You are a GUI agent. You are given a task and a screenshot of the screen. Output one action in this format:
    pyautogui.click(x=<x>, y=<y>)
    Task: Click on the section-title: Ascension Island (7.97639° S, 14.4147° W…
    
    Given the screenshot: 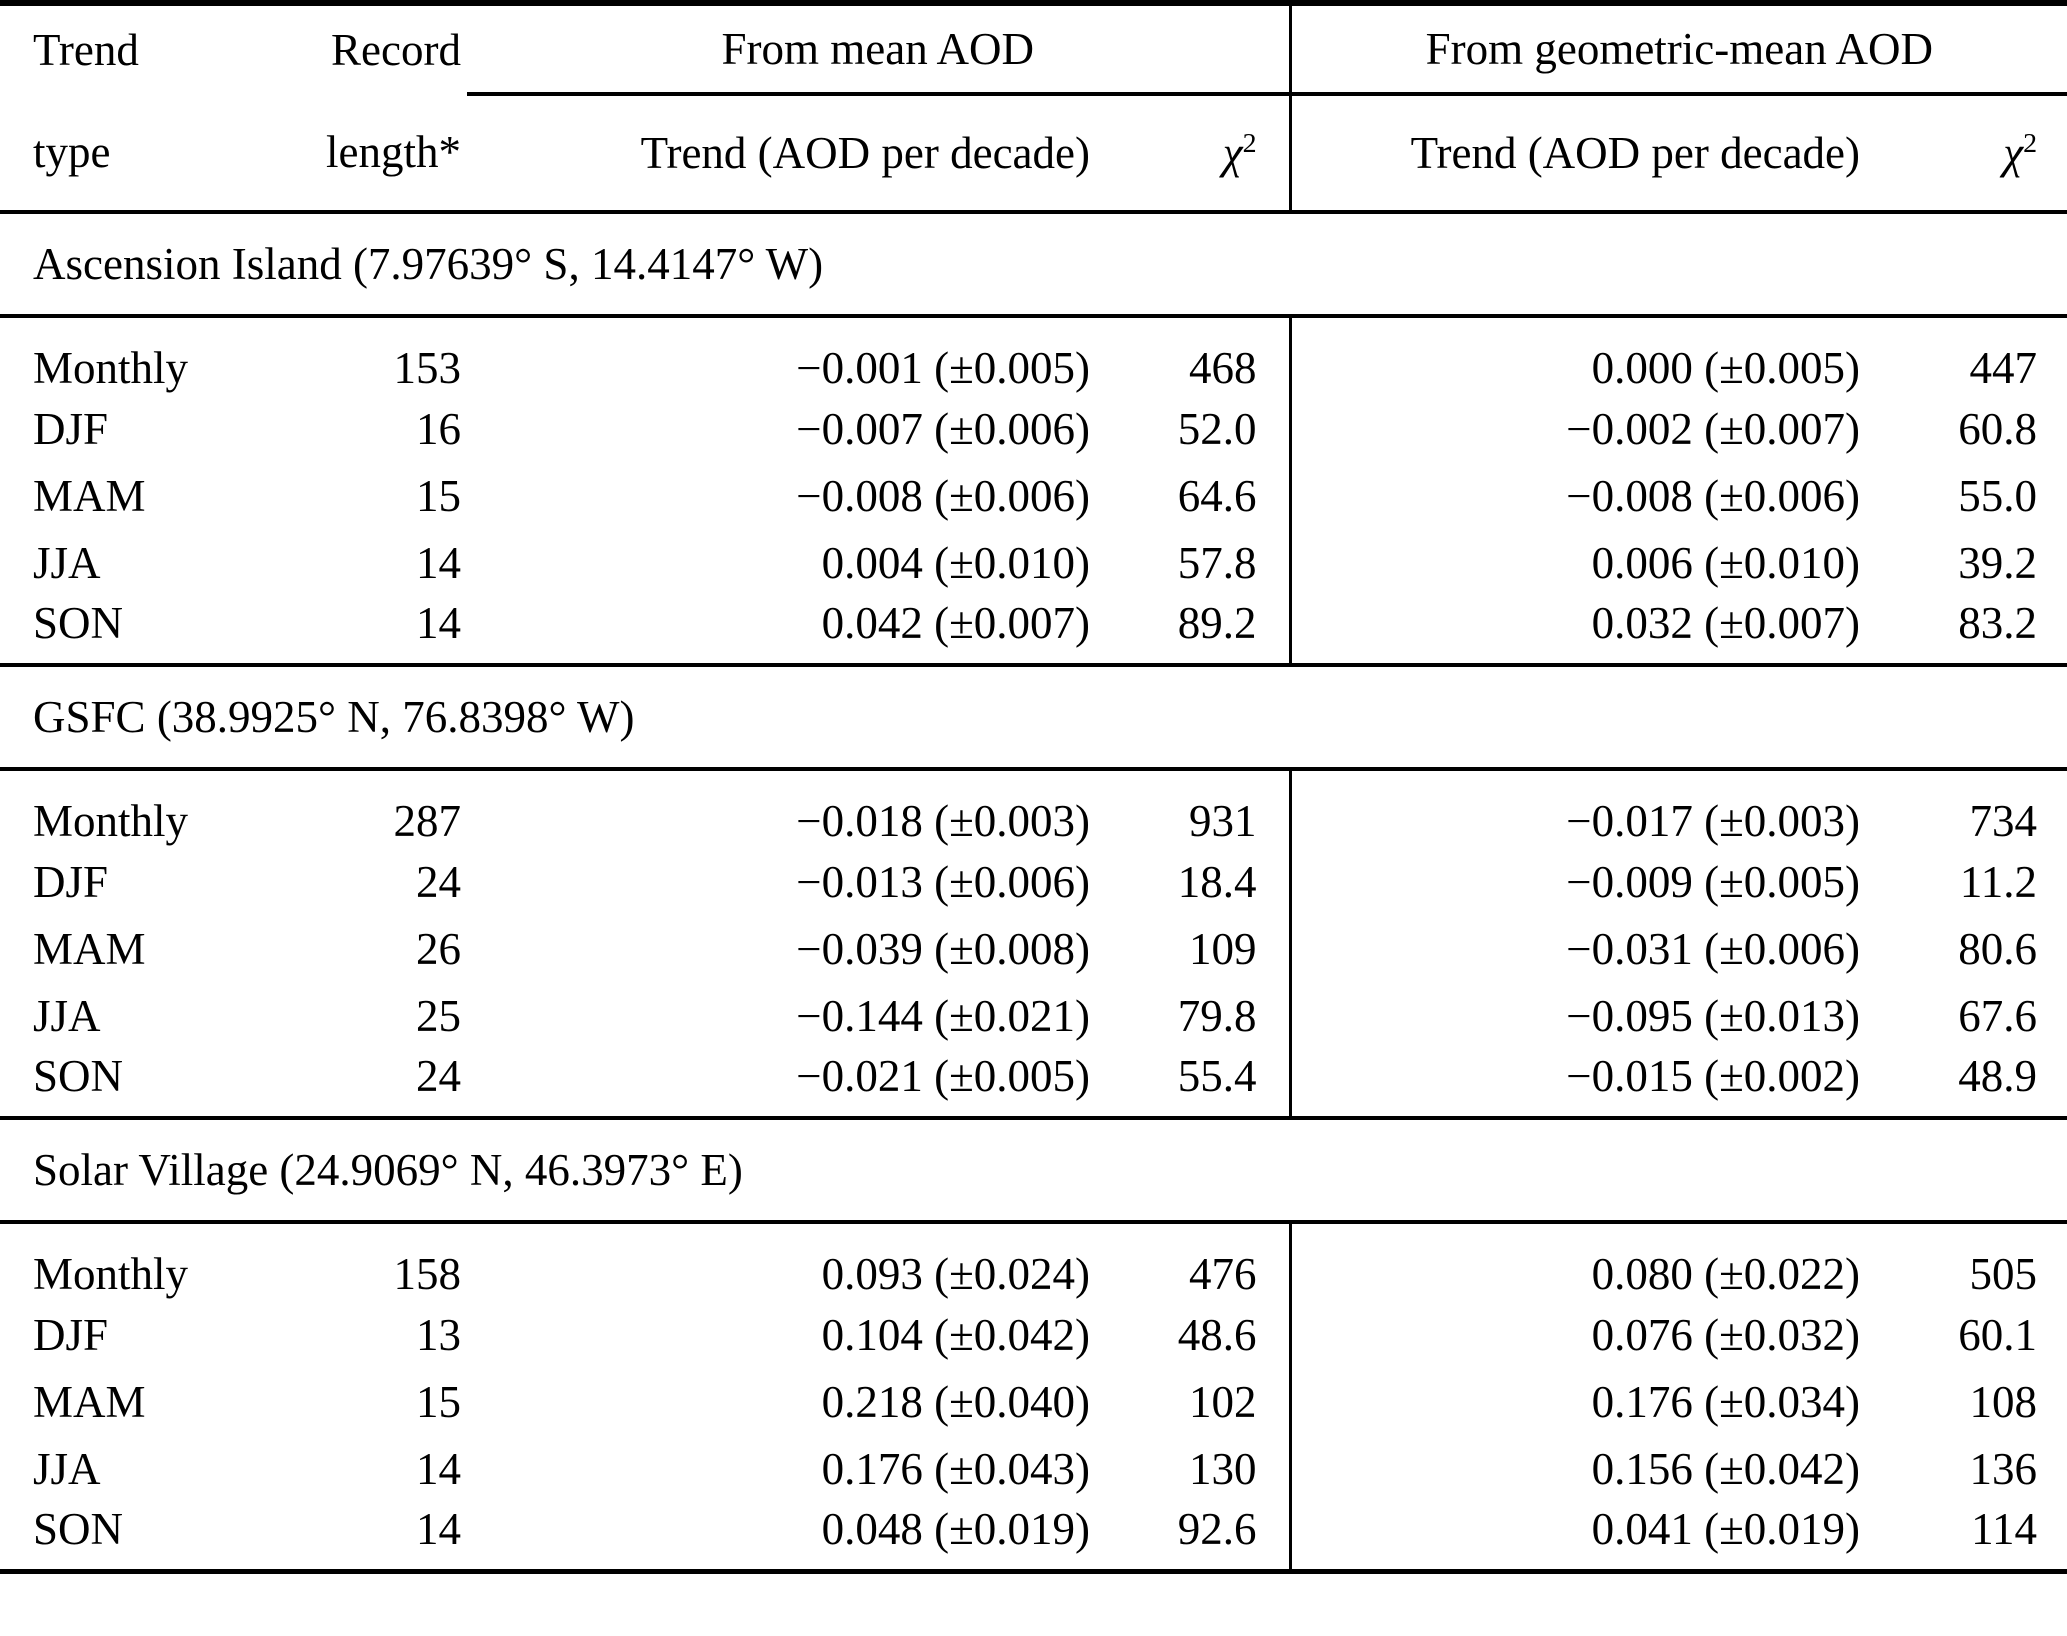 What is the action you would take?
    pyautogui.click(x=1033, y=264)
    